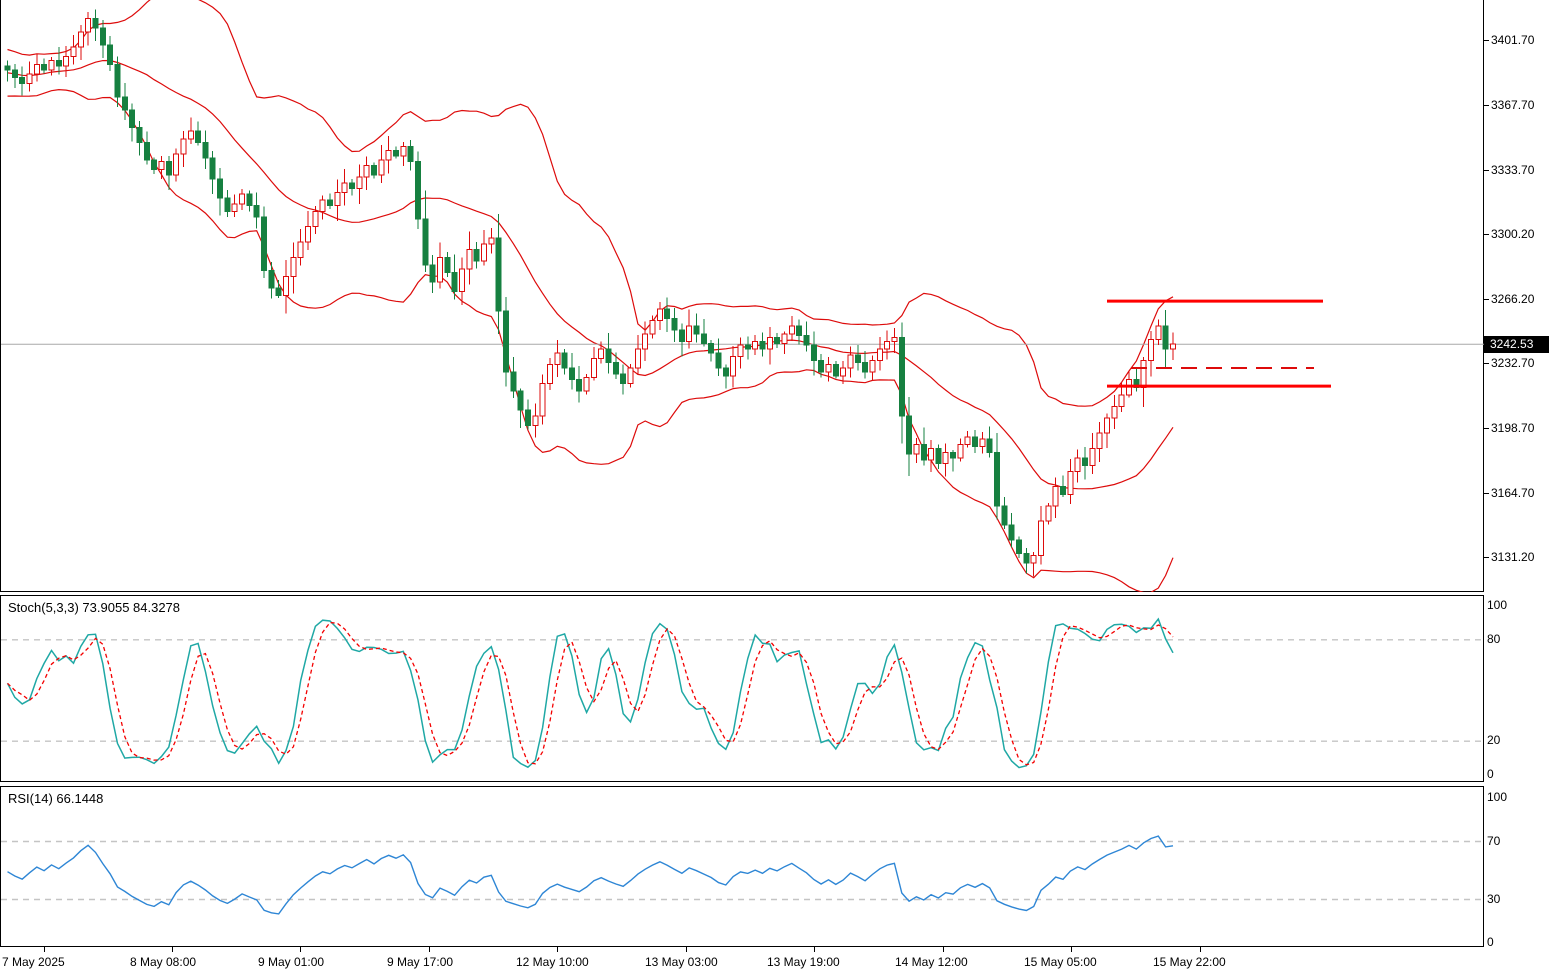  I want to click on current-price-badge: 3242.53, so click(1516, 344).